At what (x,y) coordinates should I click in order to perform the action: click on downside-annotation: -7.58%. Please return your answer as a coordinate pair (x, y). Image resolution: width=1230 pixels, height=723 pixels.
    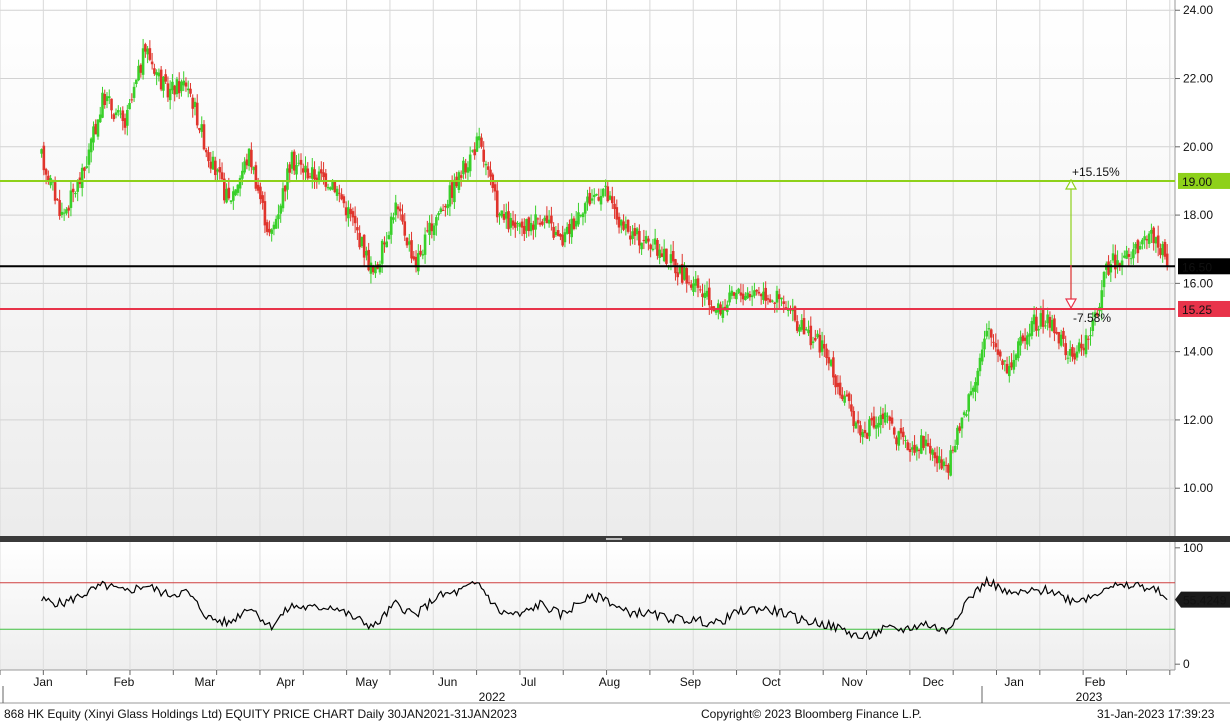
    Looking at the image, I should click on (1092, 318).